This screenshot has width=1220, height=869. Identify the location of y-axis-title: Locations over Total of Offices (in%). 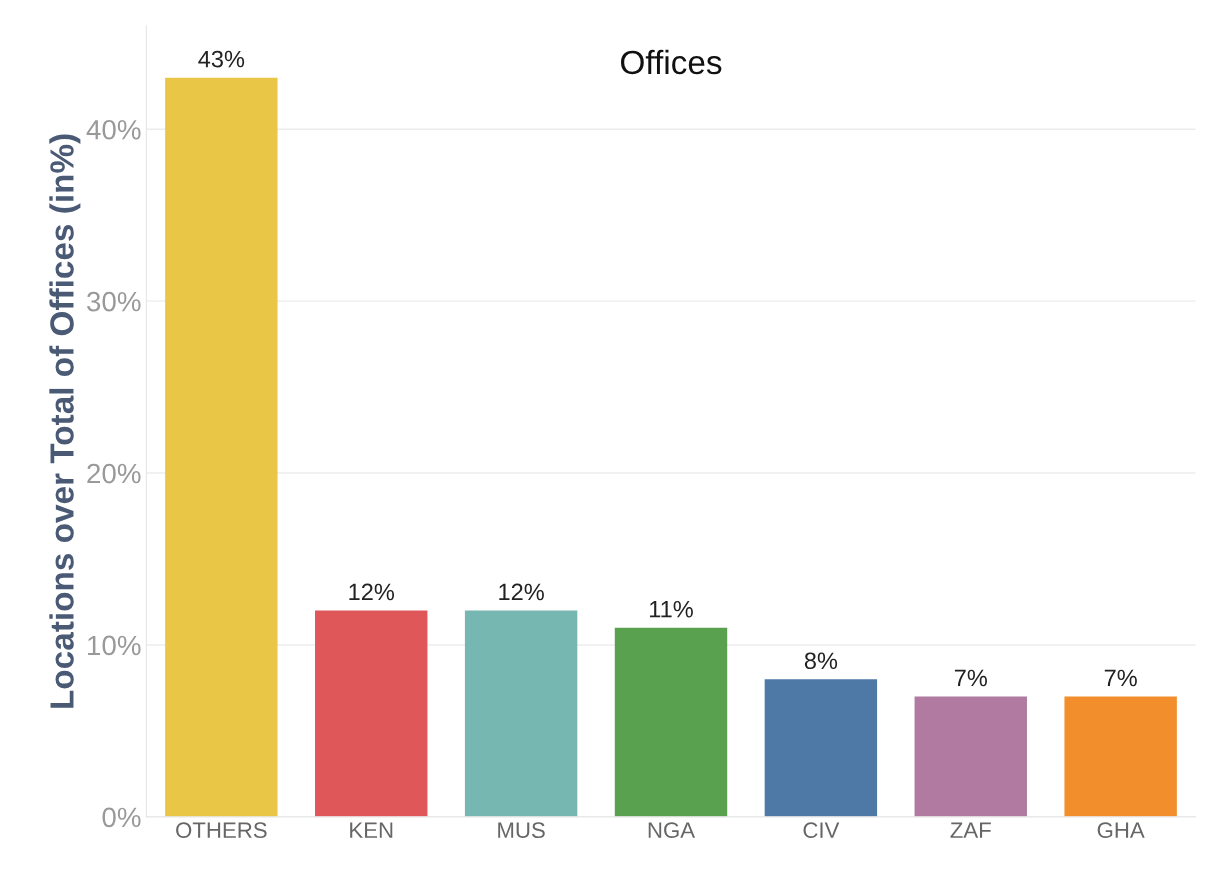
(65, 421).